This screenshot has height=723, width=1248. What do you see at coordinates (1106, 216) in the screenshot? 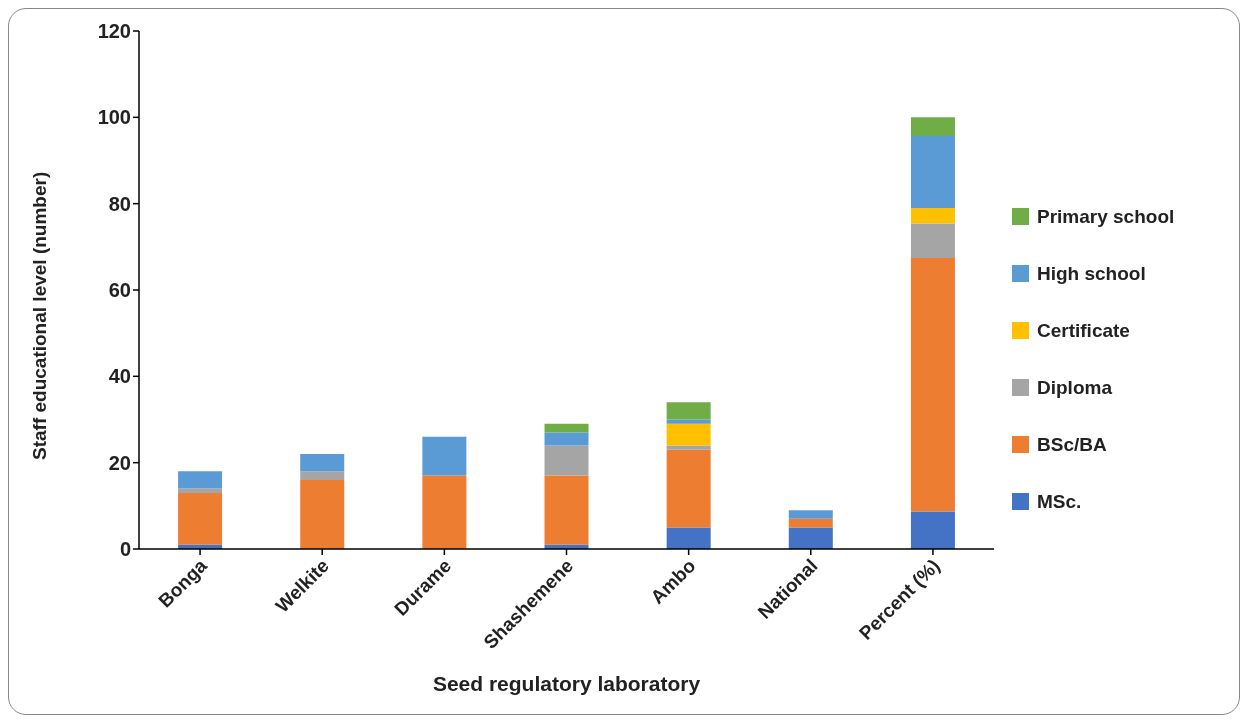
I see `legend-label: Primary school` at bounding box center [1106, 216].